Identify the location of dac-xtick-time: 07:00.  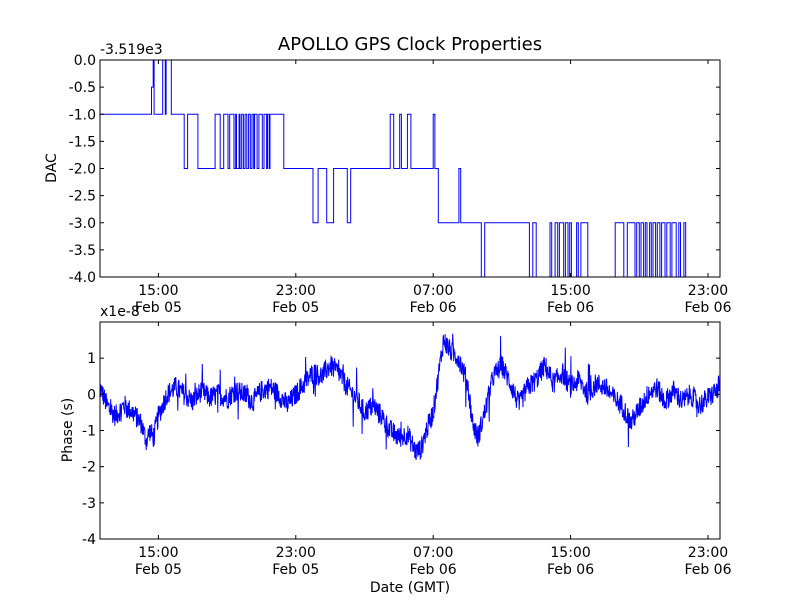
(433, 291).